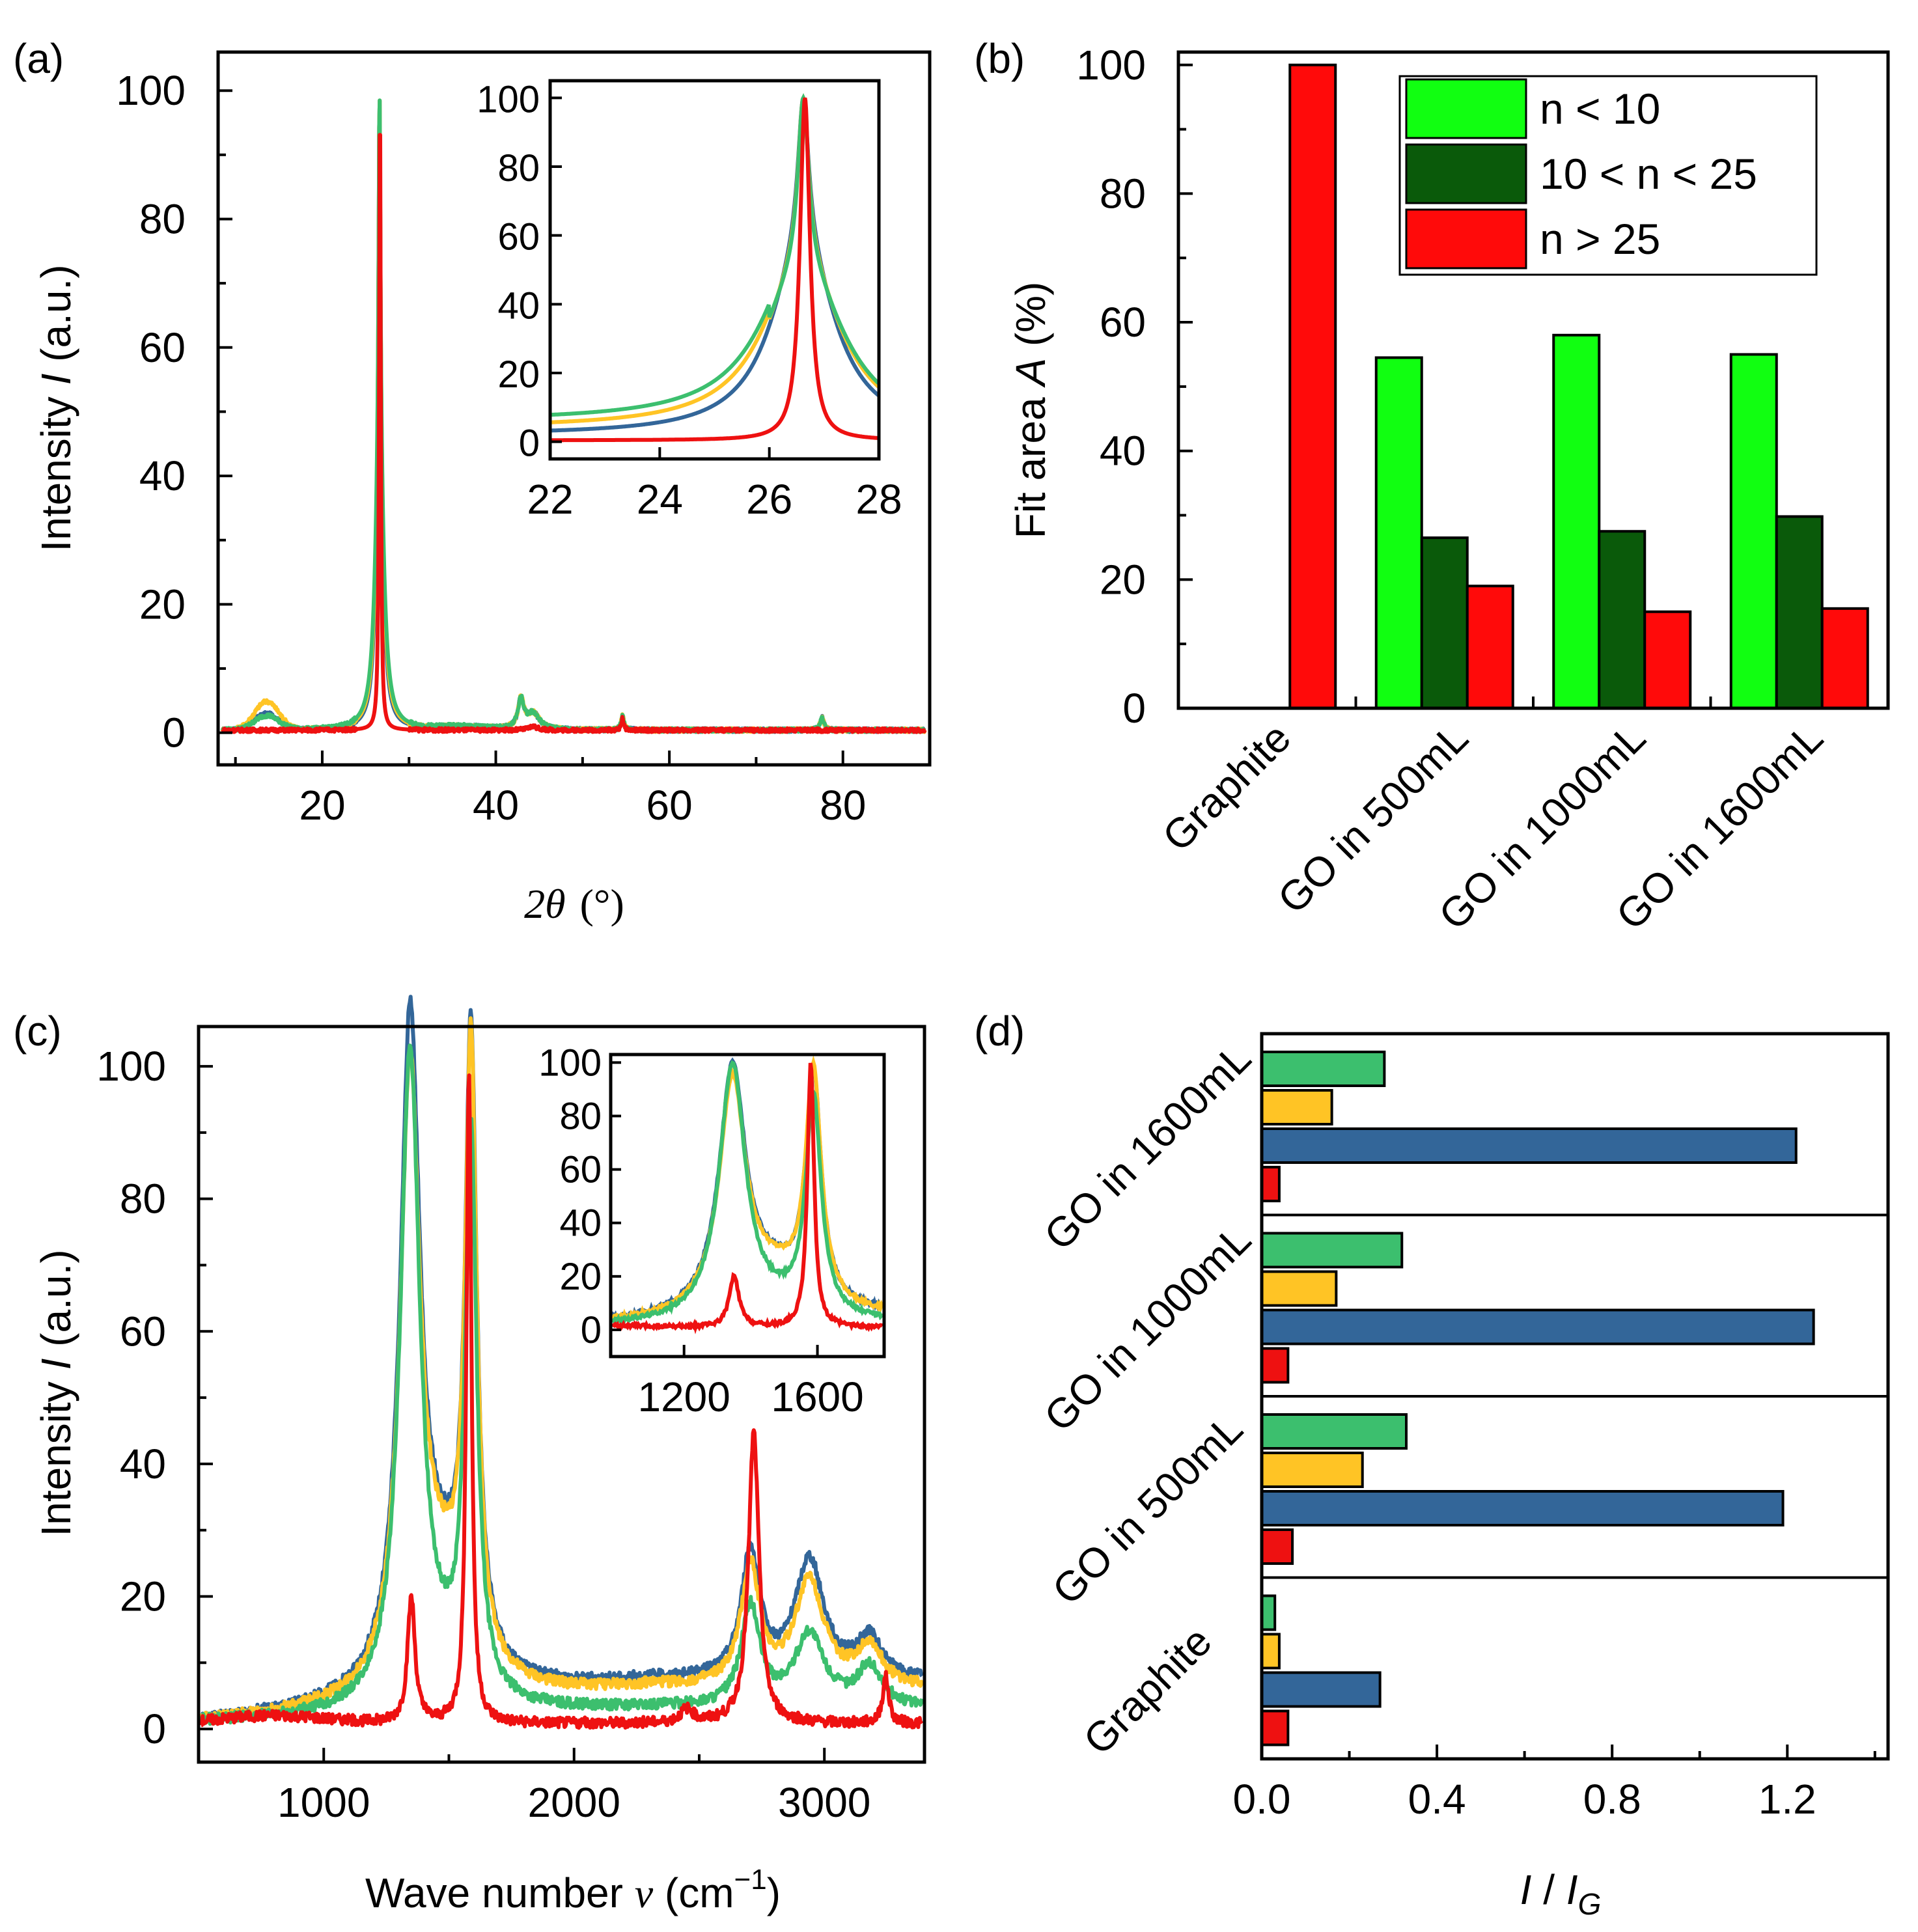  What do you see at coordinates (550, 499) in the screenshot?
I see `inset-xtick-label: 22` at bounding box center [550, 499].